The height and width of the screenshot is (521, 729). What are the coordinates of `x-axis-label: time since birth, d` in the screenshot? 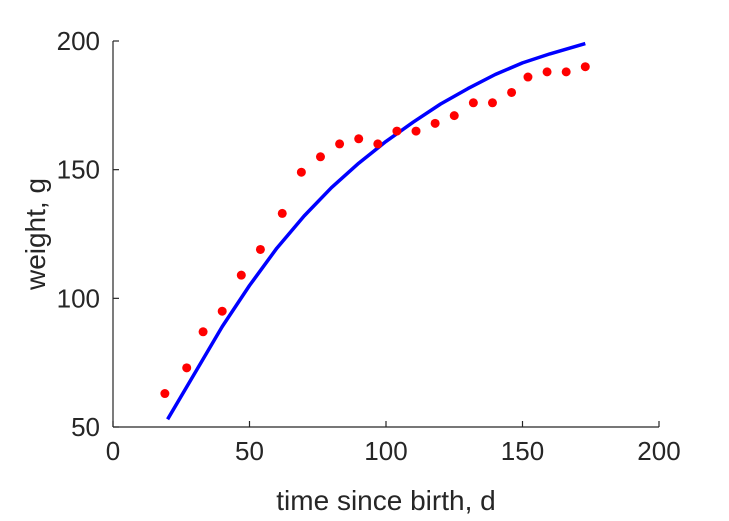 It's located at (385, 500).